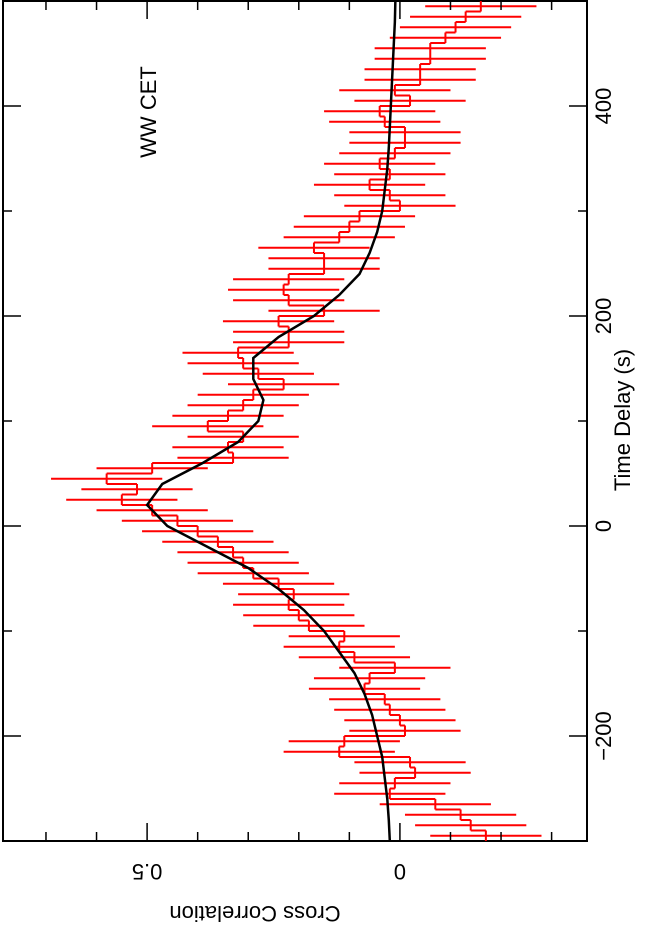 The image size is (659, 929). I want to click on x-axis-label: Time Delay (s), so click(622, 420).